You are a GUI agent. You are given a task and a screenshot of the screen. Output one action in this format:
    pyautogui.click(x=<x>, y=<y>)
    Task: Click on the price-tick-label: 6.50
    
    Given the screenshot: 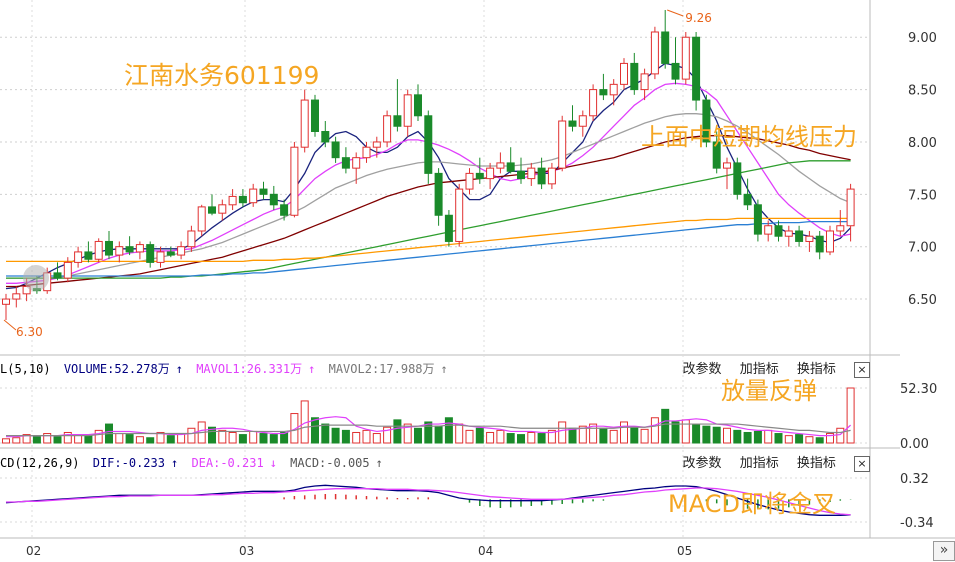 What is the action you would take?
    pyautogui.click(x=922, y=300)
    